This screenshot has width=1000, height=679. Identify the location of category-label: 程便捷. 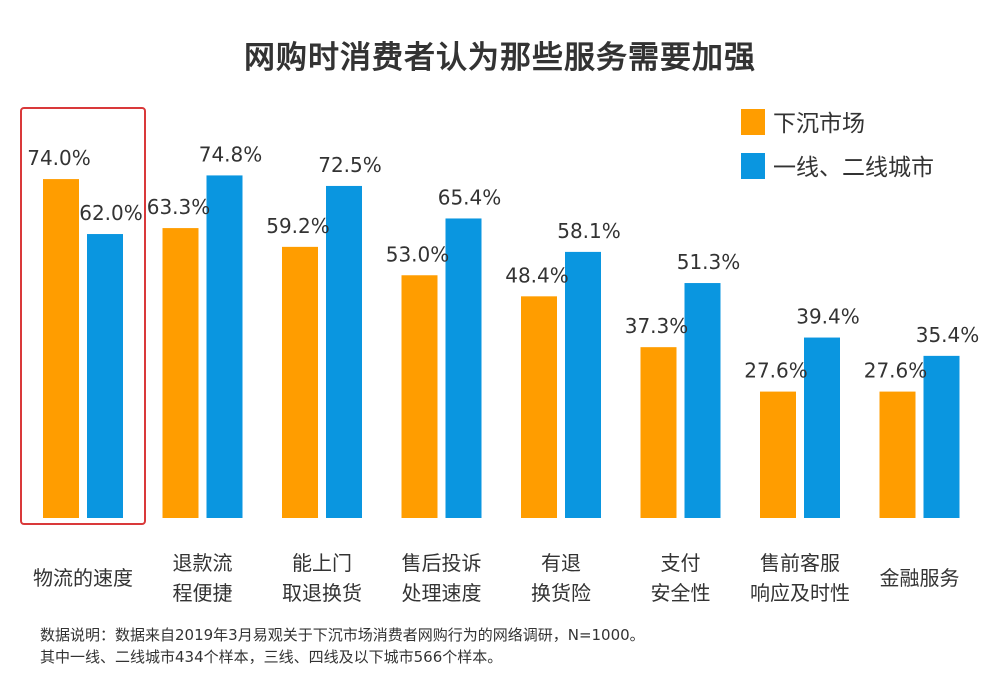
(203, 593).